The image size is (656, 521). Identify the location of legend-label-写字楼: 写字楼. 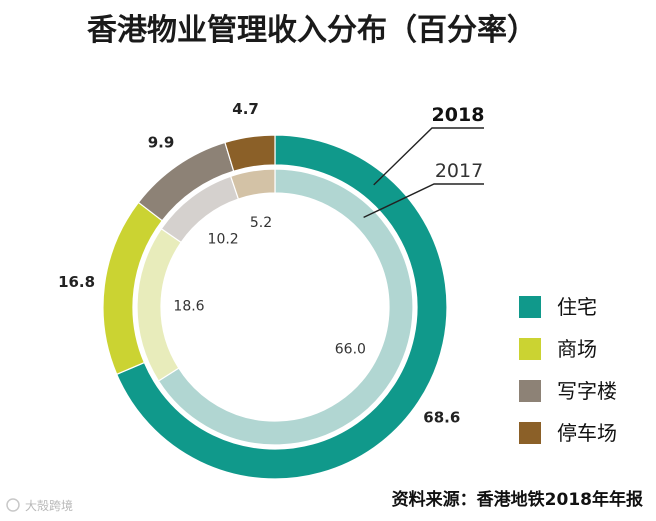
(587, 391).